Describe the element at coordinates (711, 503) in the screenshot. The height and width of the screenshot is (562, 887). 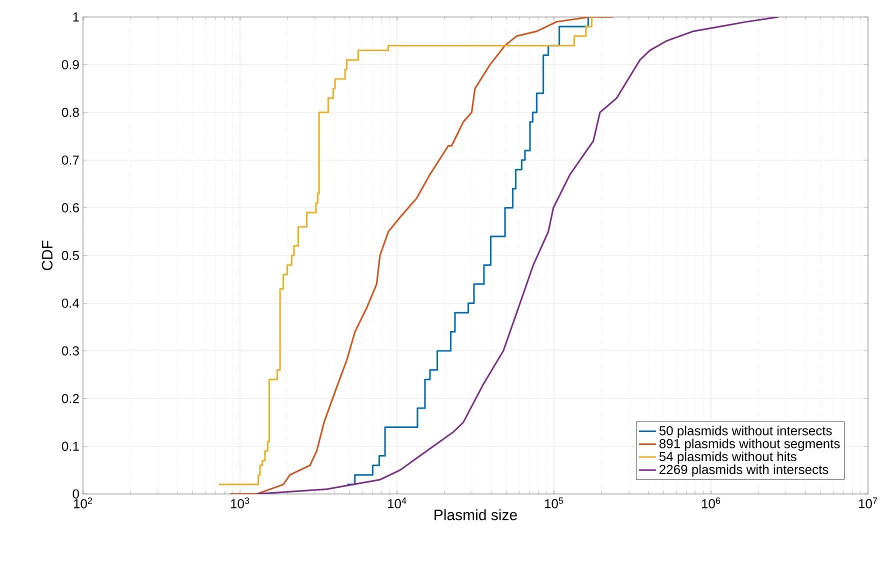
I see `x-tick-label: 10$^{6}$` at that location.